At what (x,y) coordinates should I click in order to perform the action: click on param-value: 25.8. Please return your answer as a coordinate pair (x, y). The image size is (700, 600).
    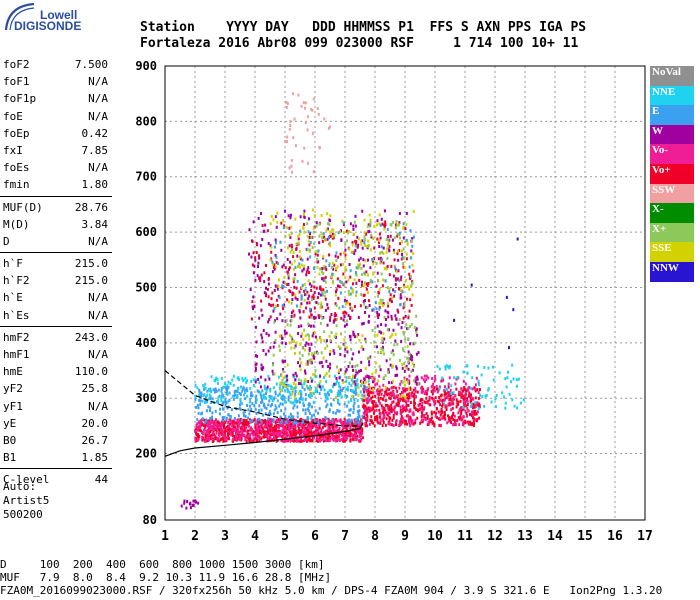
    Looking at the image, I should click on (95, 389).